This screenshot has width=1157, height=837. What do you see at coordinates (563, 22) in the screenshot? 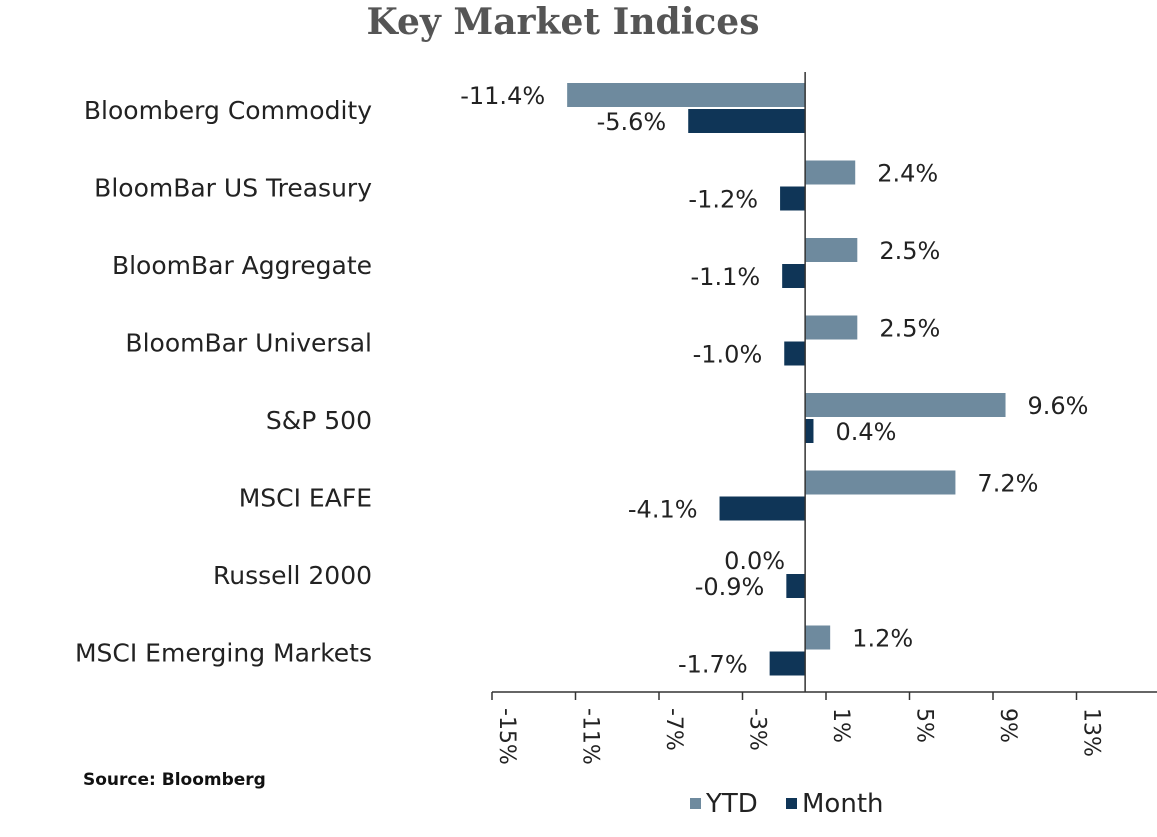
I see `chart-title: Key Market Indices` at bounding box center [563, 22].